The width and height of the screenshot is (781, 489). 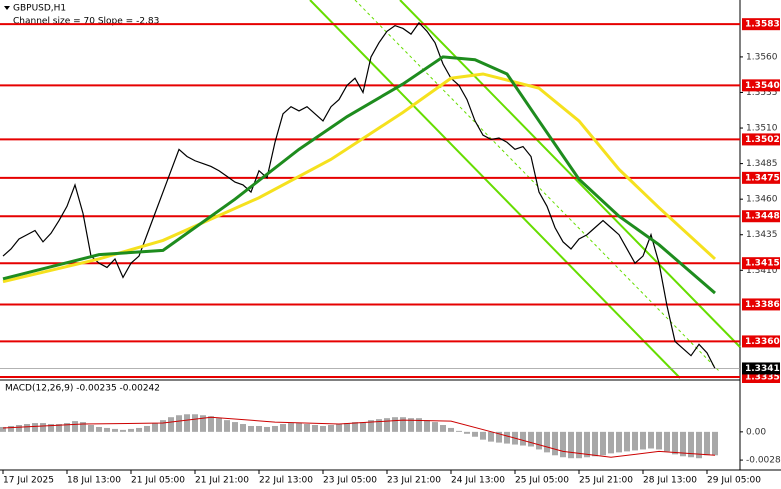 What do you see at coordinates (762, 129) in the screenshot?
I see `y-tick-label: 1.3510` at bounding box center [762, 129].